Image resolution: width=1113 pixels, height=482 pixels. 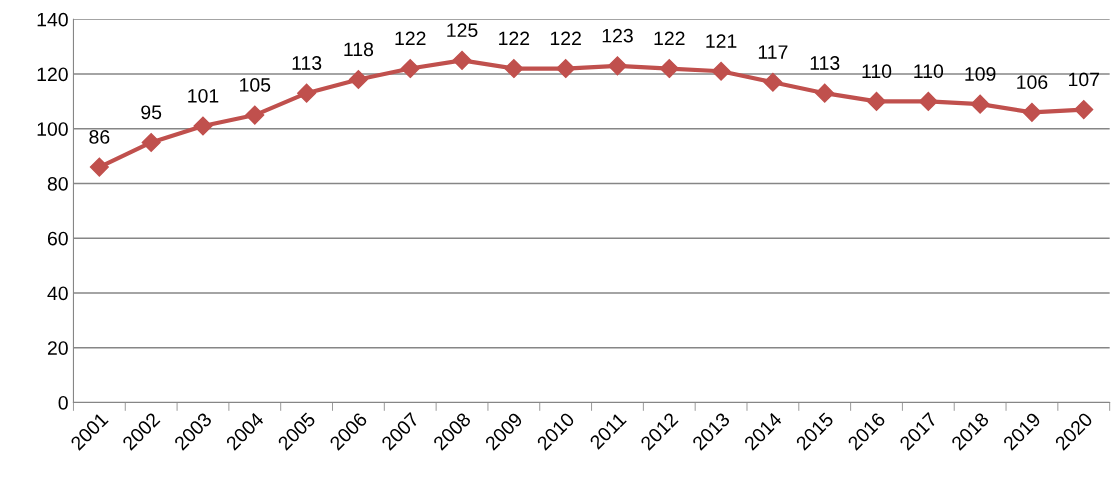 I want to click on y-tick-label: 60, so click(x=57, y=238).